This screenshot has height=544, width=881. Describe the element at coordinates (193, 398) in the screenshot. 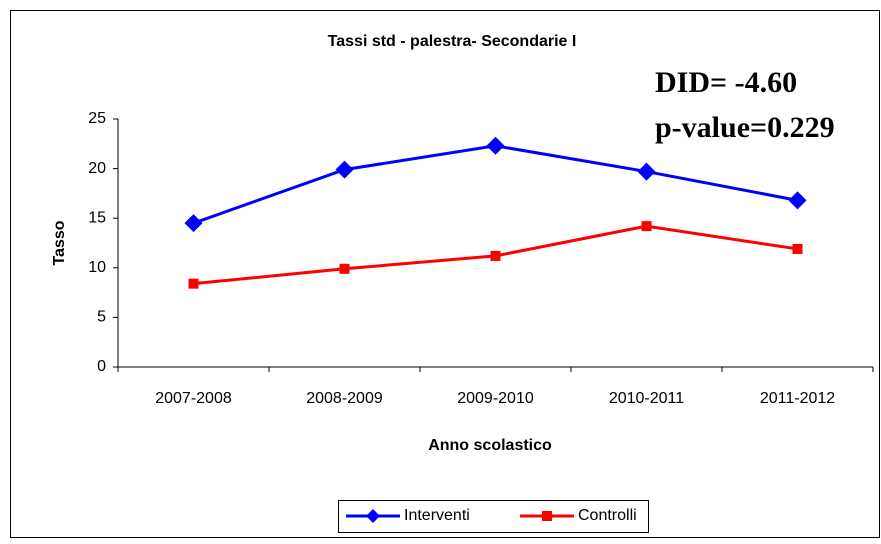

I see `x-tick-label: 2007-2008` at that location.